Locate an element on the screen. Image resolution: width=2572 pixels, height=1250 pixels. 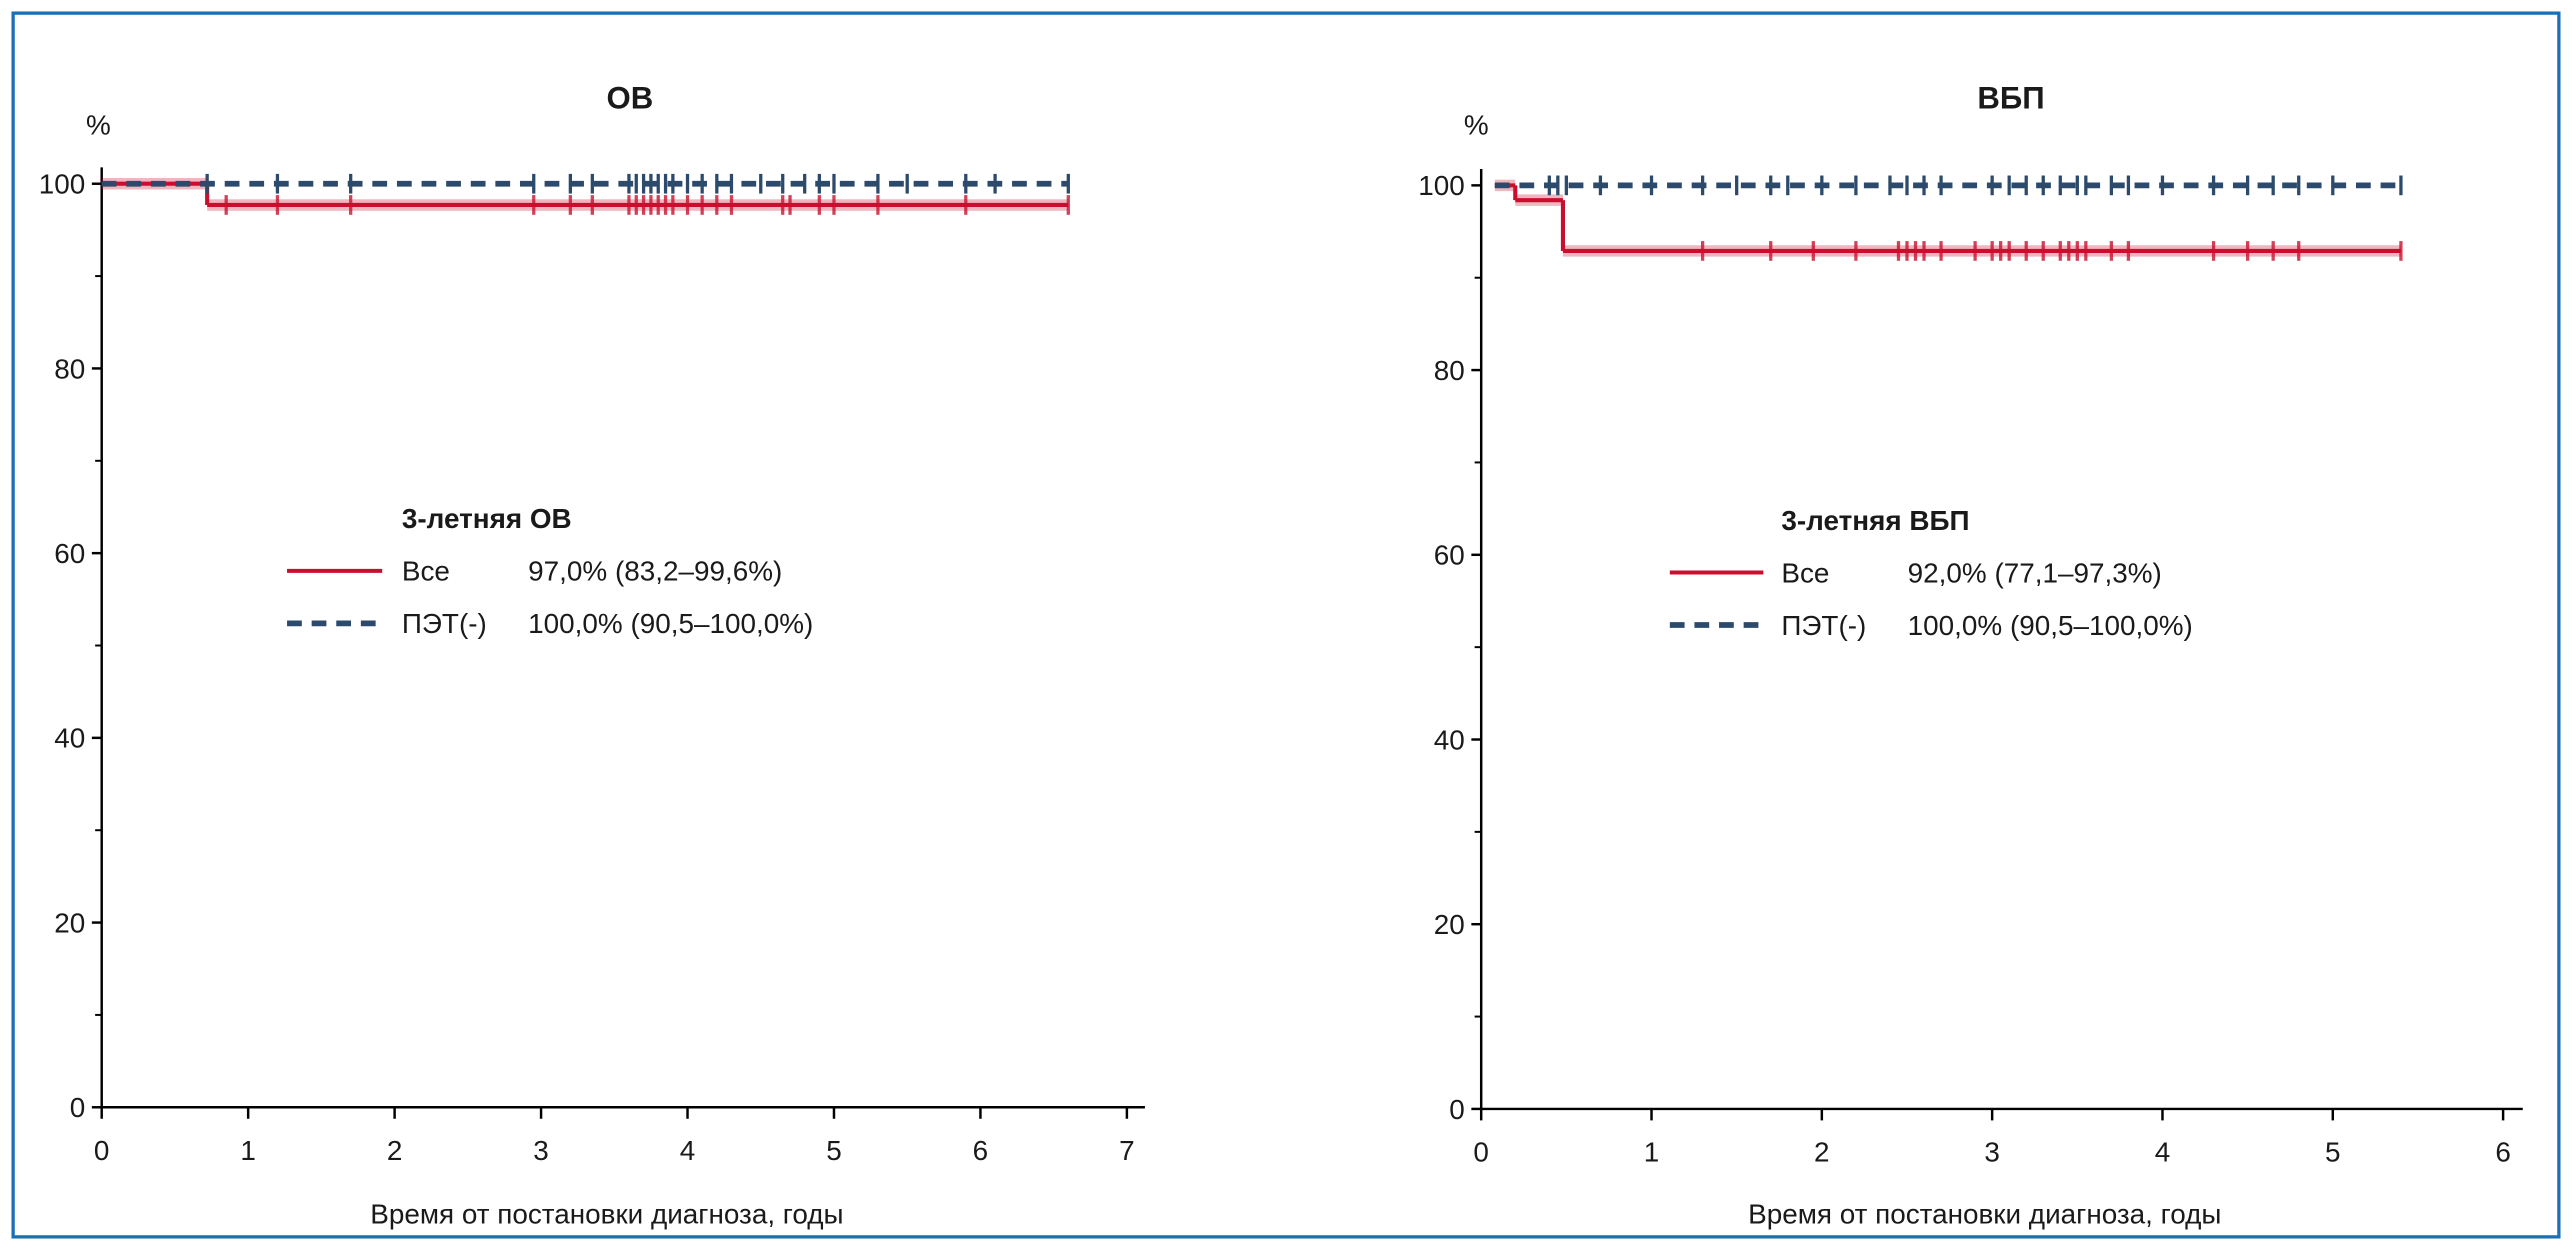
legend-title: 3-летняя ВБП is located at coordinates (1875, 520).